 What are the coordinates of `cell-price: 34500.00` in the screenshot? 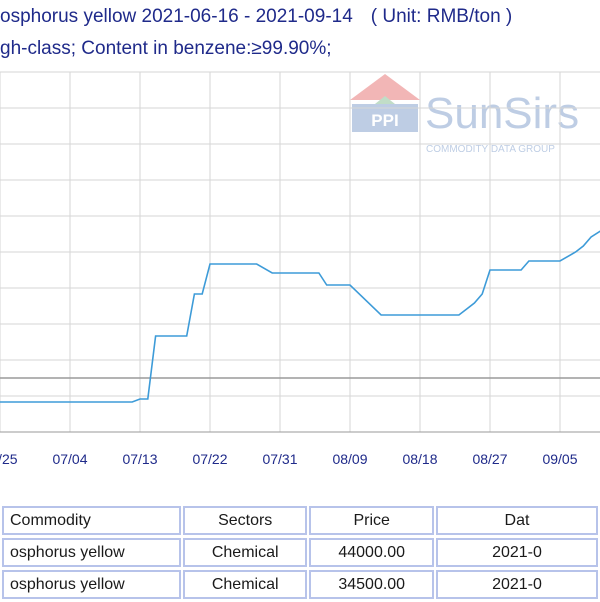 It's located at (371, 584).